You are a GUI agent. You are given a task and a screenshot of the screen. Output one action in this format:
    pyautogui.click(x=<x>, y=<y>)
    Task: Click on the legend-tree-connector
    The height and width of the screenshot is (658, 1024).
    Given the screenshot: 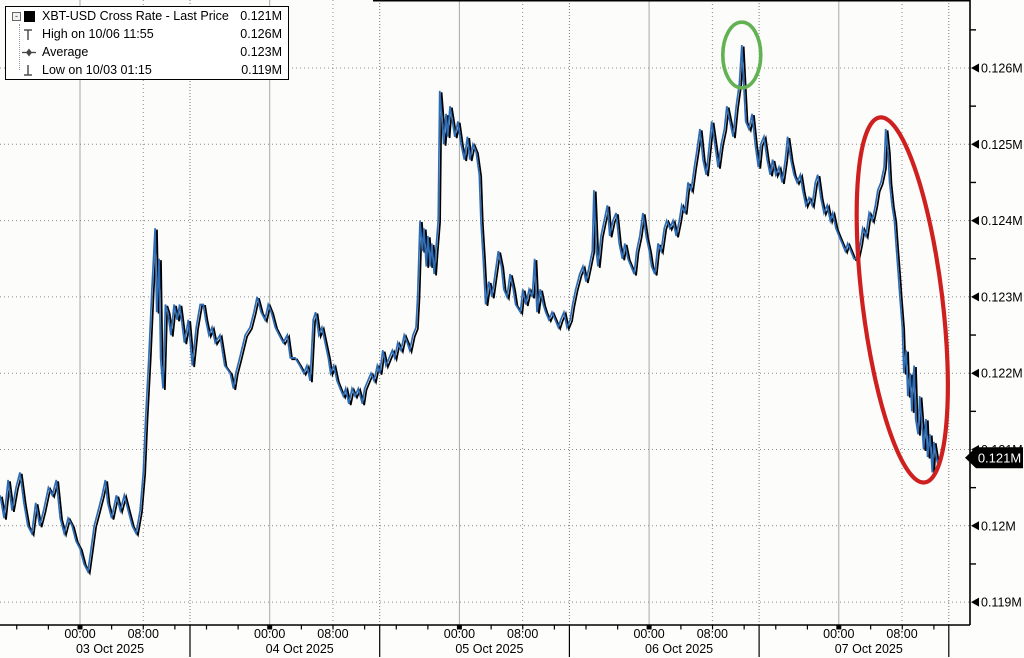 What is the action you would take?
    pyautogui.click(x=20, y=47)
    